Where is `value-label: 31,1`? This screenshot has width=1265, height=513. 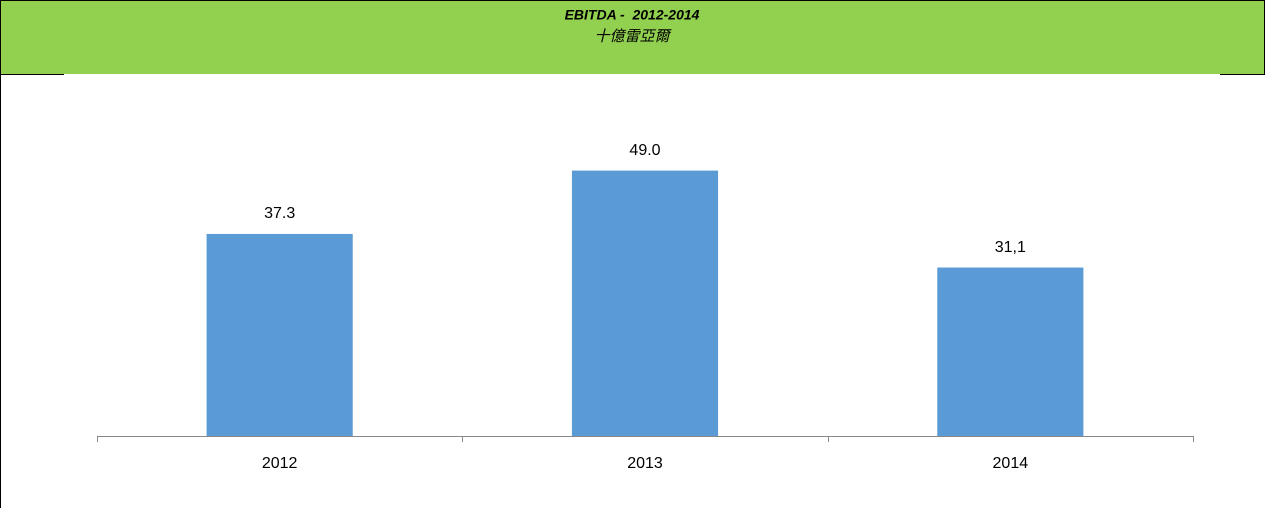
value-label: 31,1 is located at coordinates (1010, 247).